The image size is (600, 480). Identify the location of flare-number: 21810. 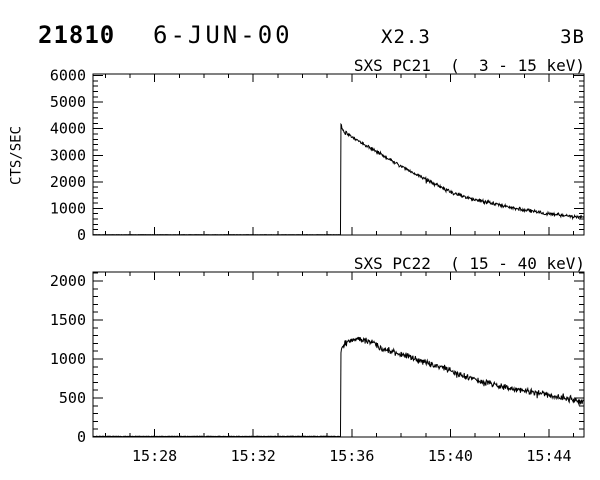
(77, 35).